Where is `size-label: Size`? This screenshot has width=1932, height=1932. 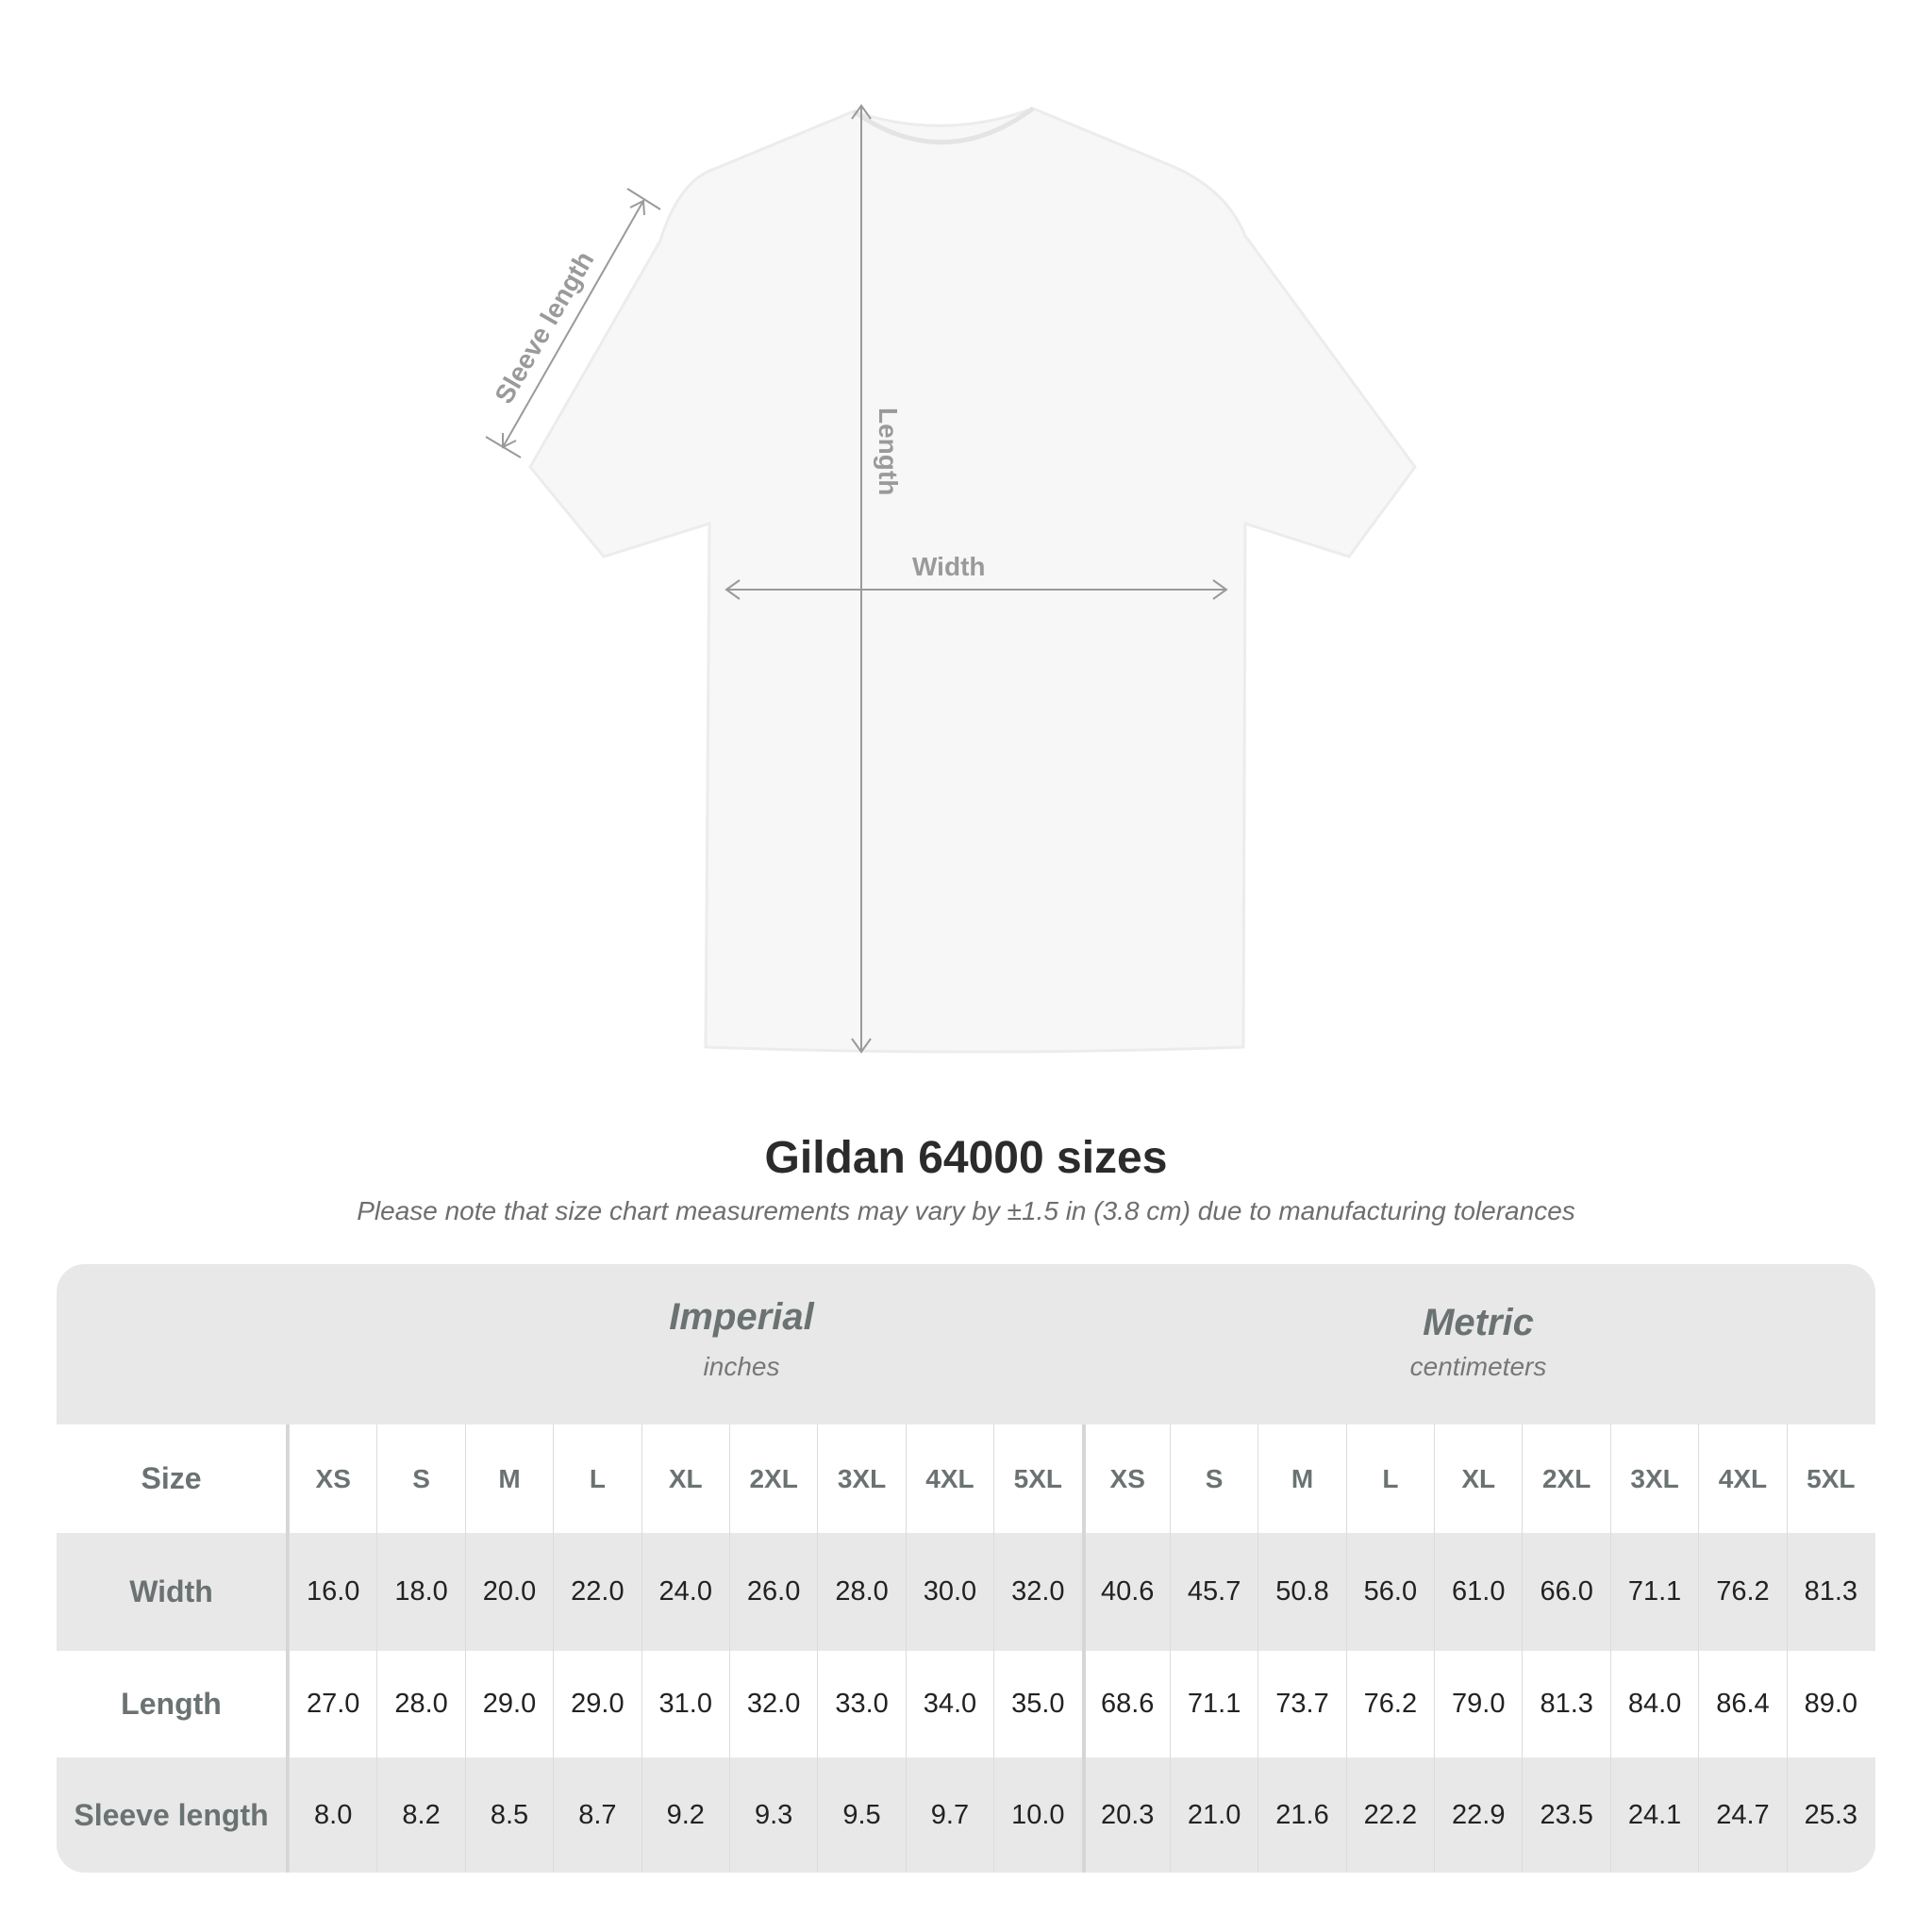 size-label: Size is located at coordinates (173, 1478).